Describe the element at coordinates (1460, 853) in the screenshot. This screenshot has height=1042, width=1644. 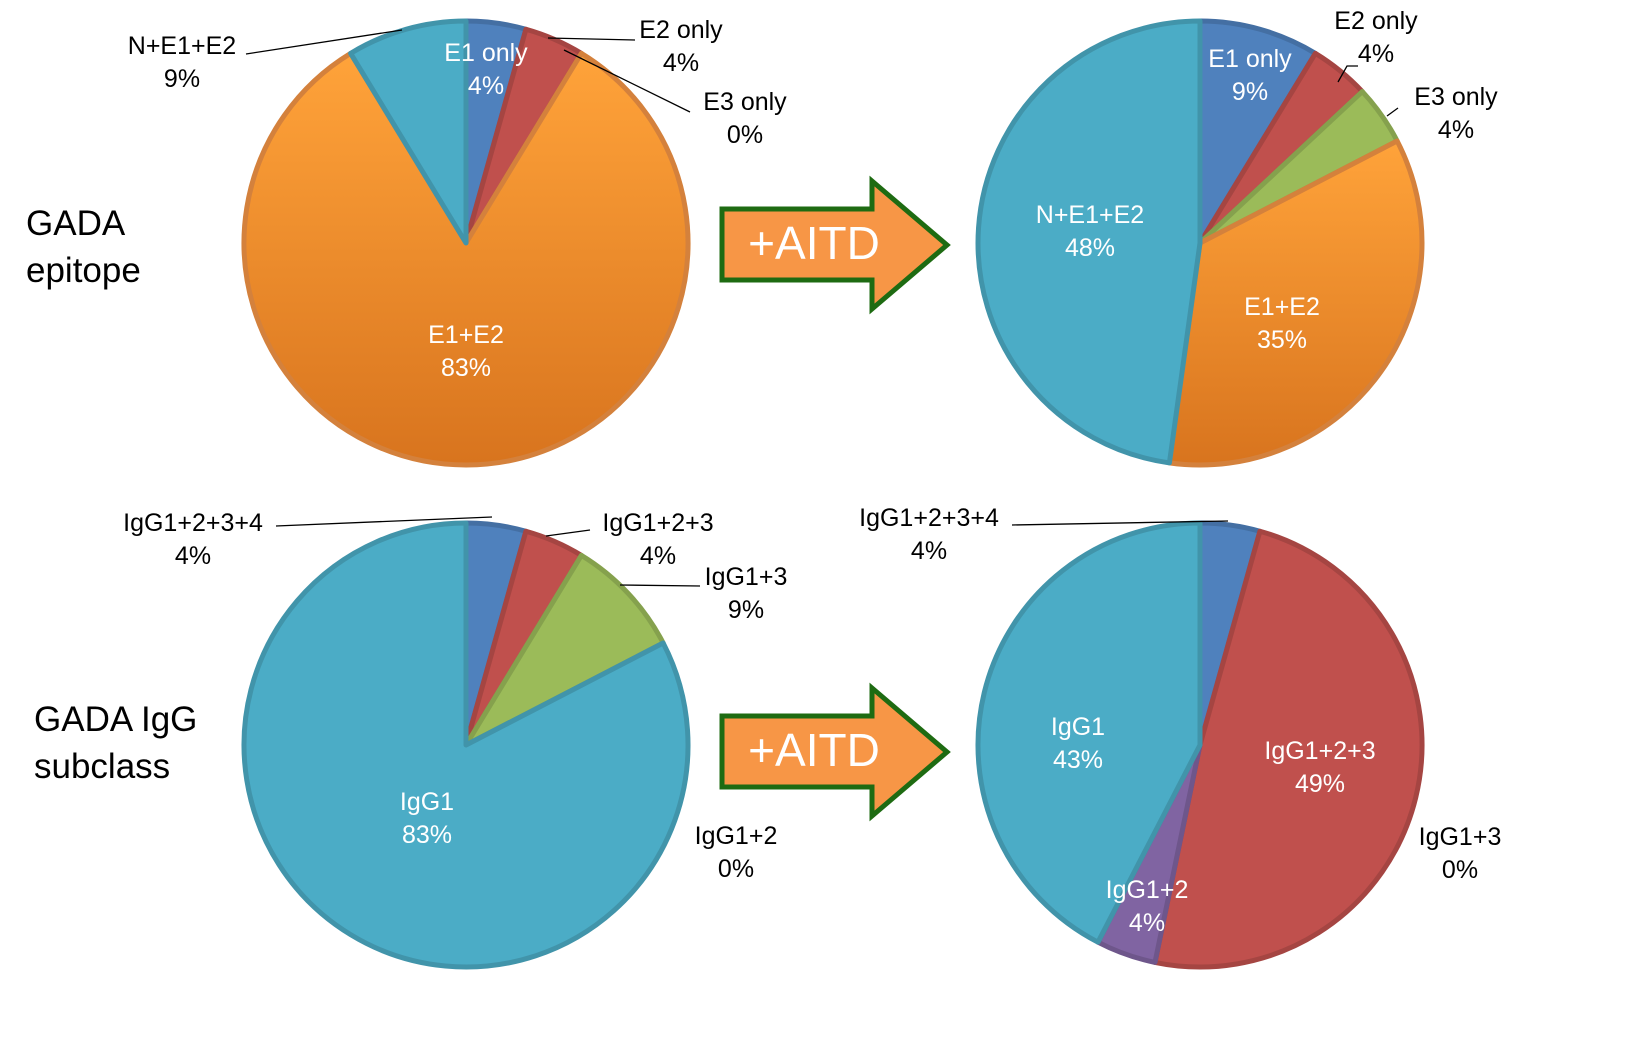
I see `slice-label: IgG1+3 0%` at that location.